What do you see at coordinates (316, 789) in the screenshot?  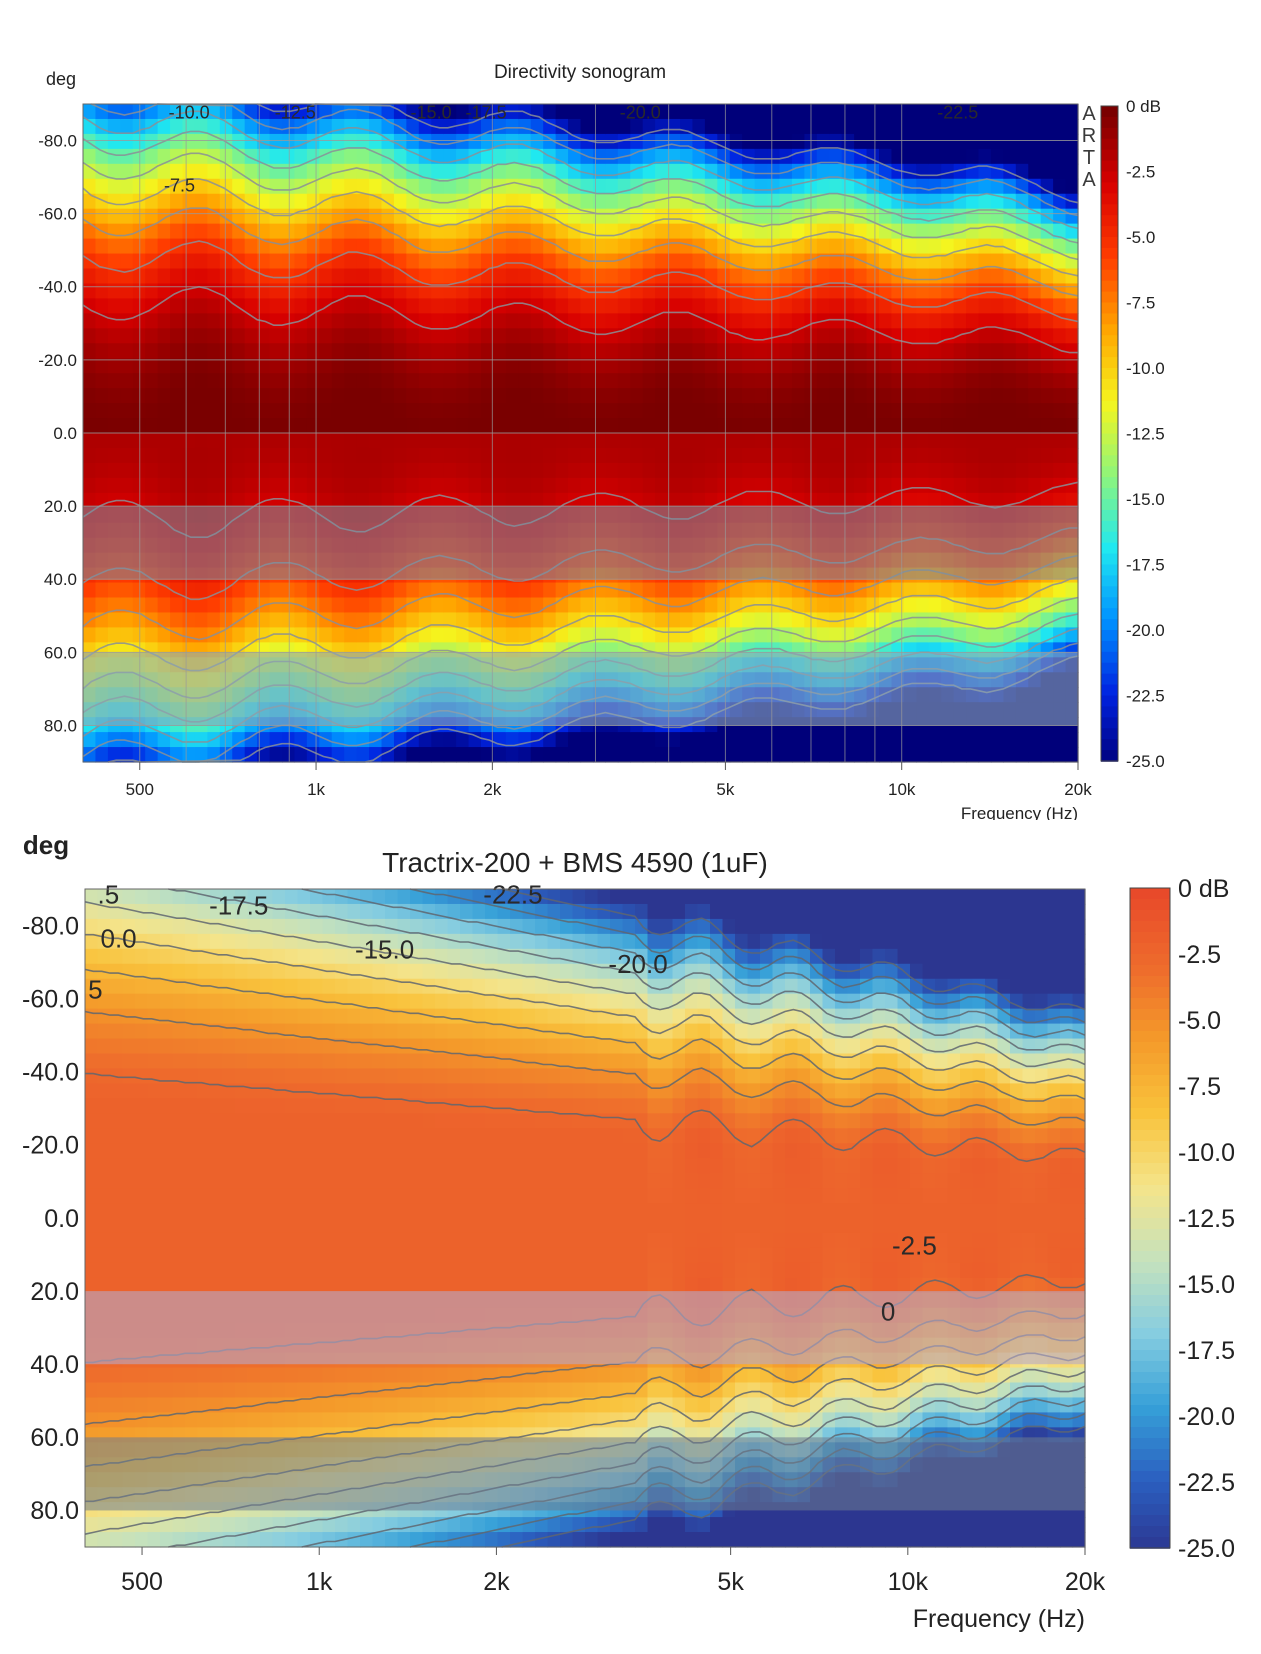 I see `x-tick-label: 1k` at bounding box center [316, 789].